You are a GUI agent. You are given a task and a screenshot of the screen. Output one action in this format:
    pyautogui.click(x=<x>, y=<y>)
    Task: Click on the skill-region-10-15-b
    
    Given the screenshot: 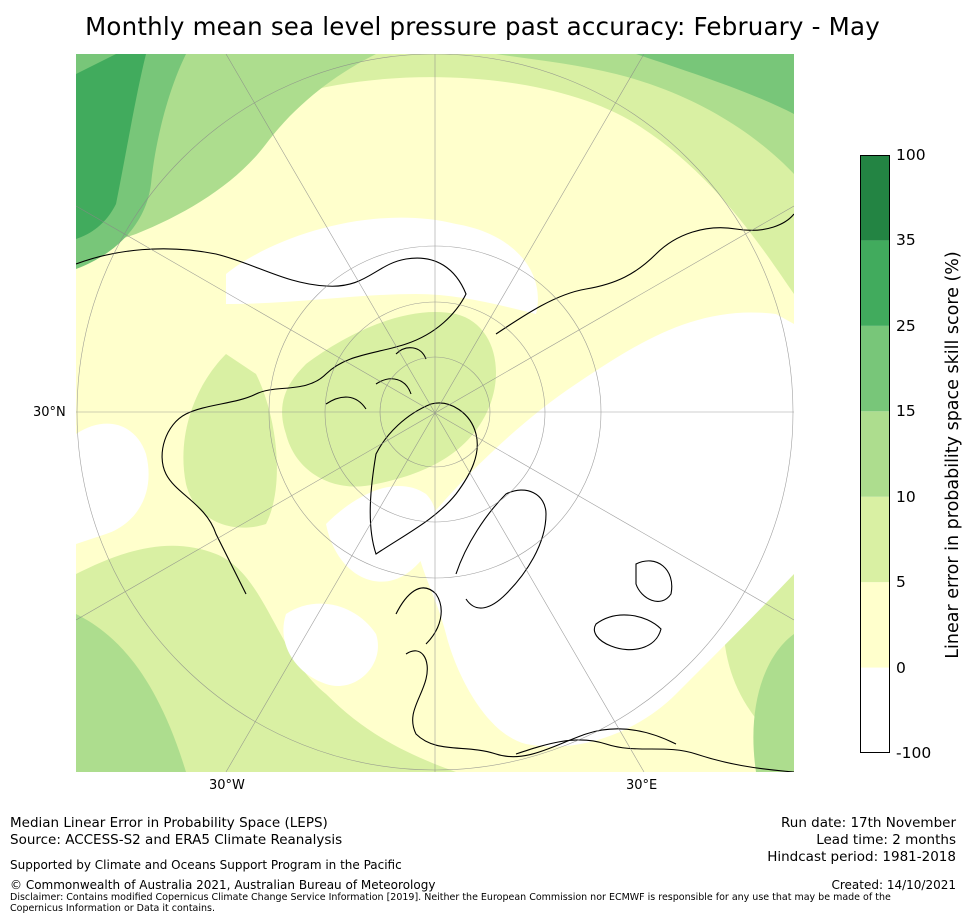 What is the action you would take?
    pyautogui.click(x=645, y=114)
    